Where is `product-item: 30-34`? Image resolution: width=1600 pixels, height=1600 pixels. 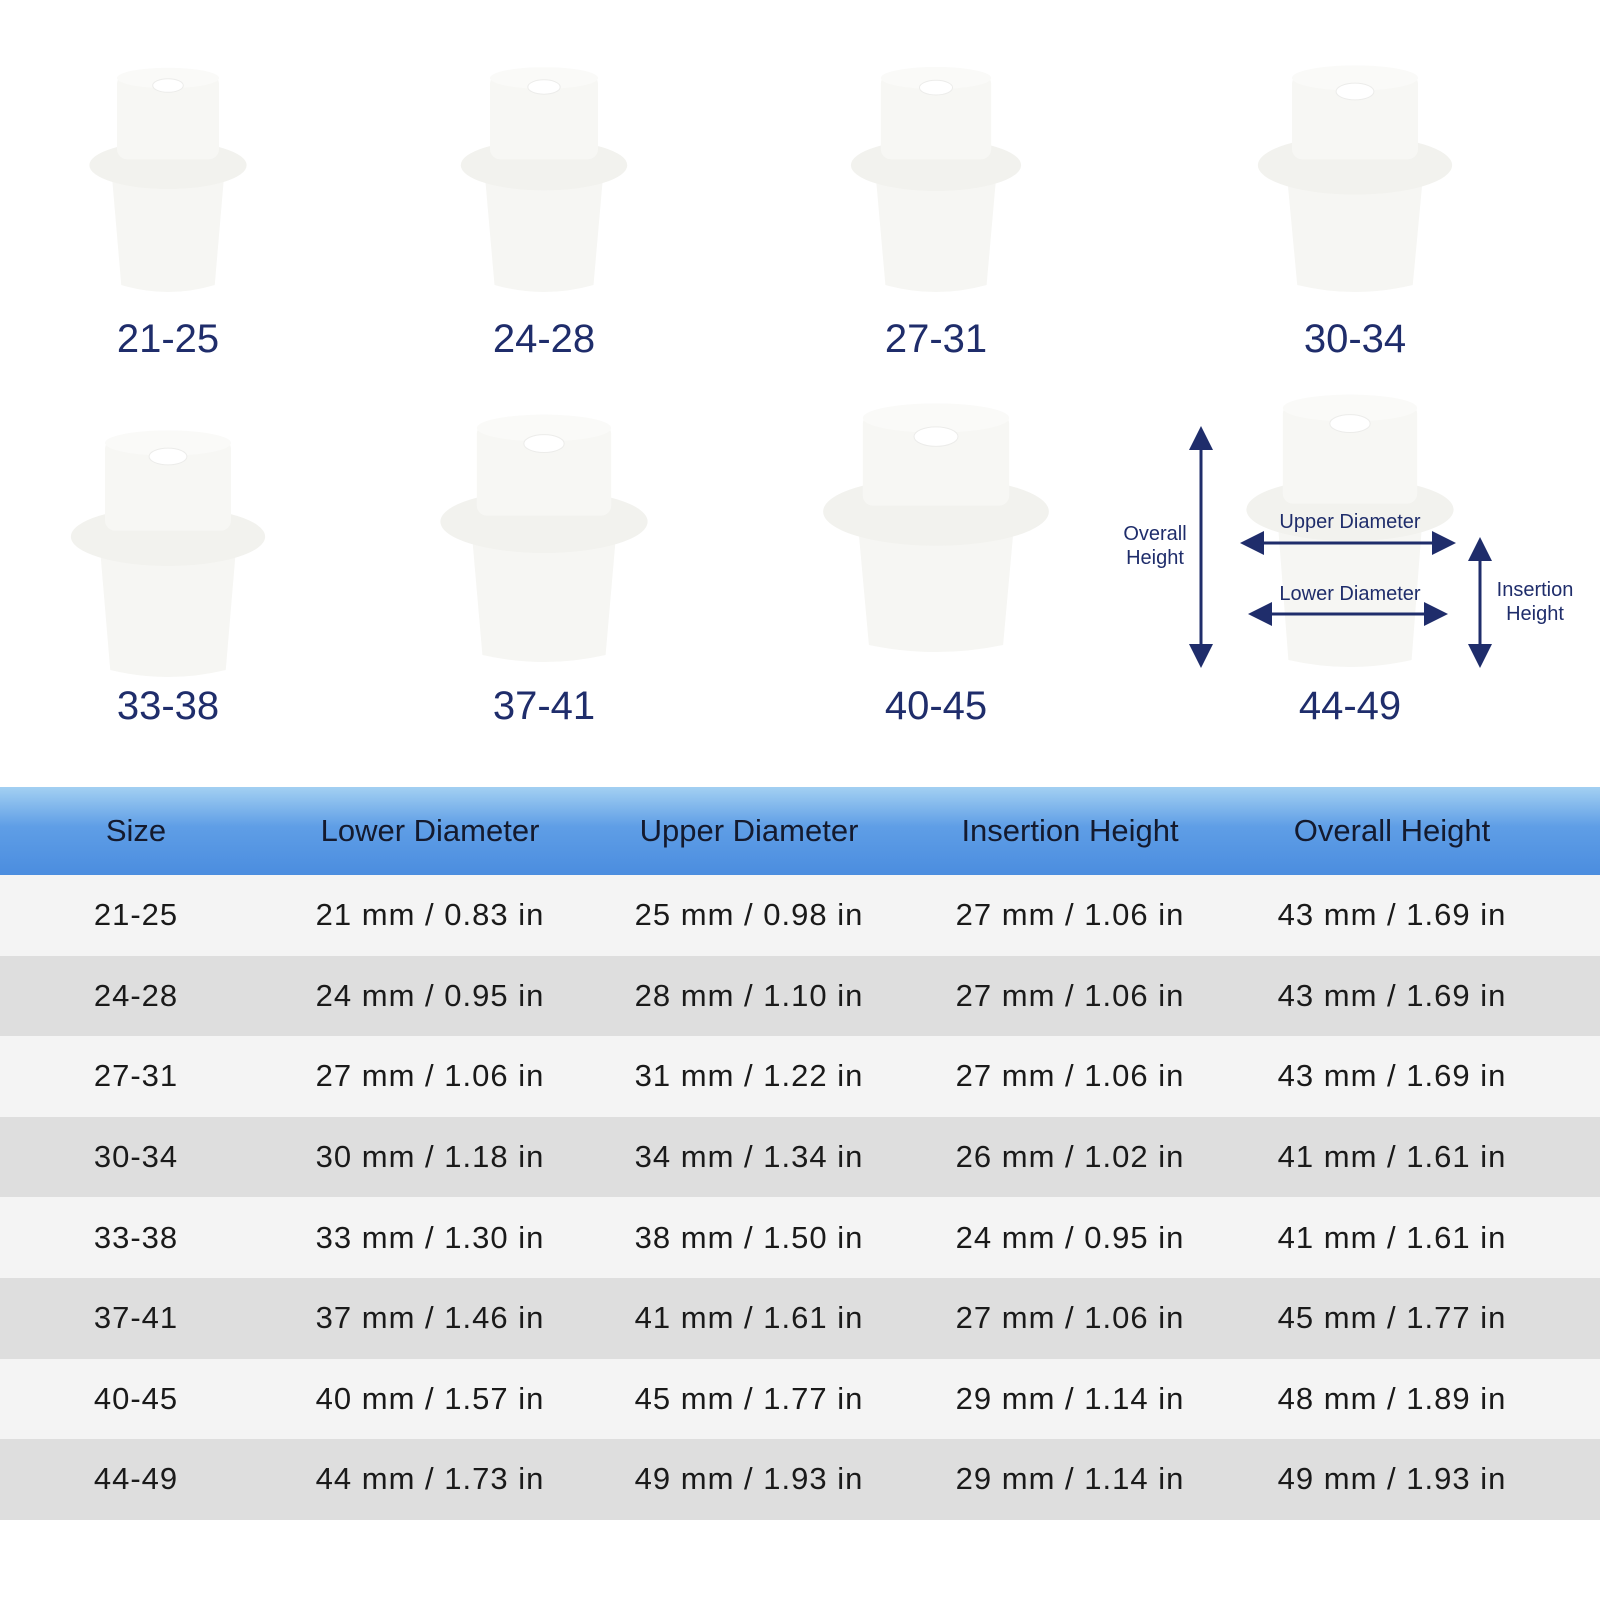
product-item: 30-34 is located at coordinates (1355, 210).